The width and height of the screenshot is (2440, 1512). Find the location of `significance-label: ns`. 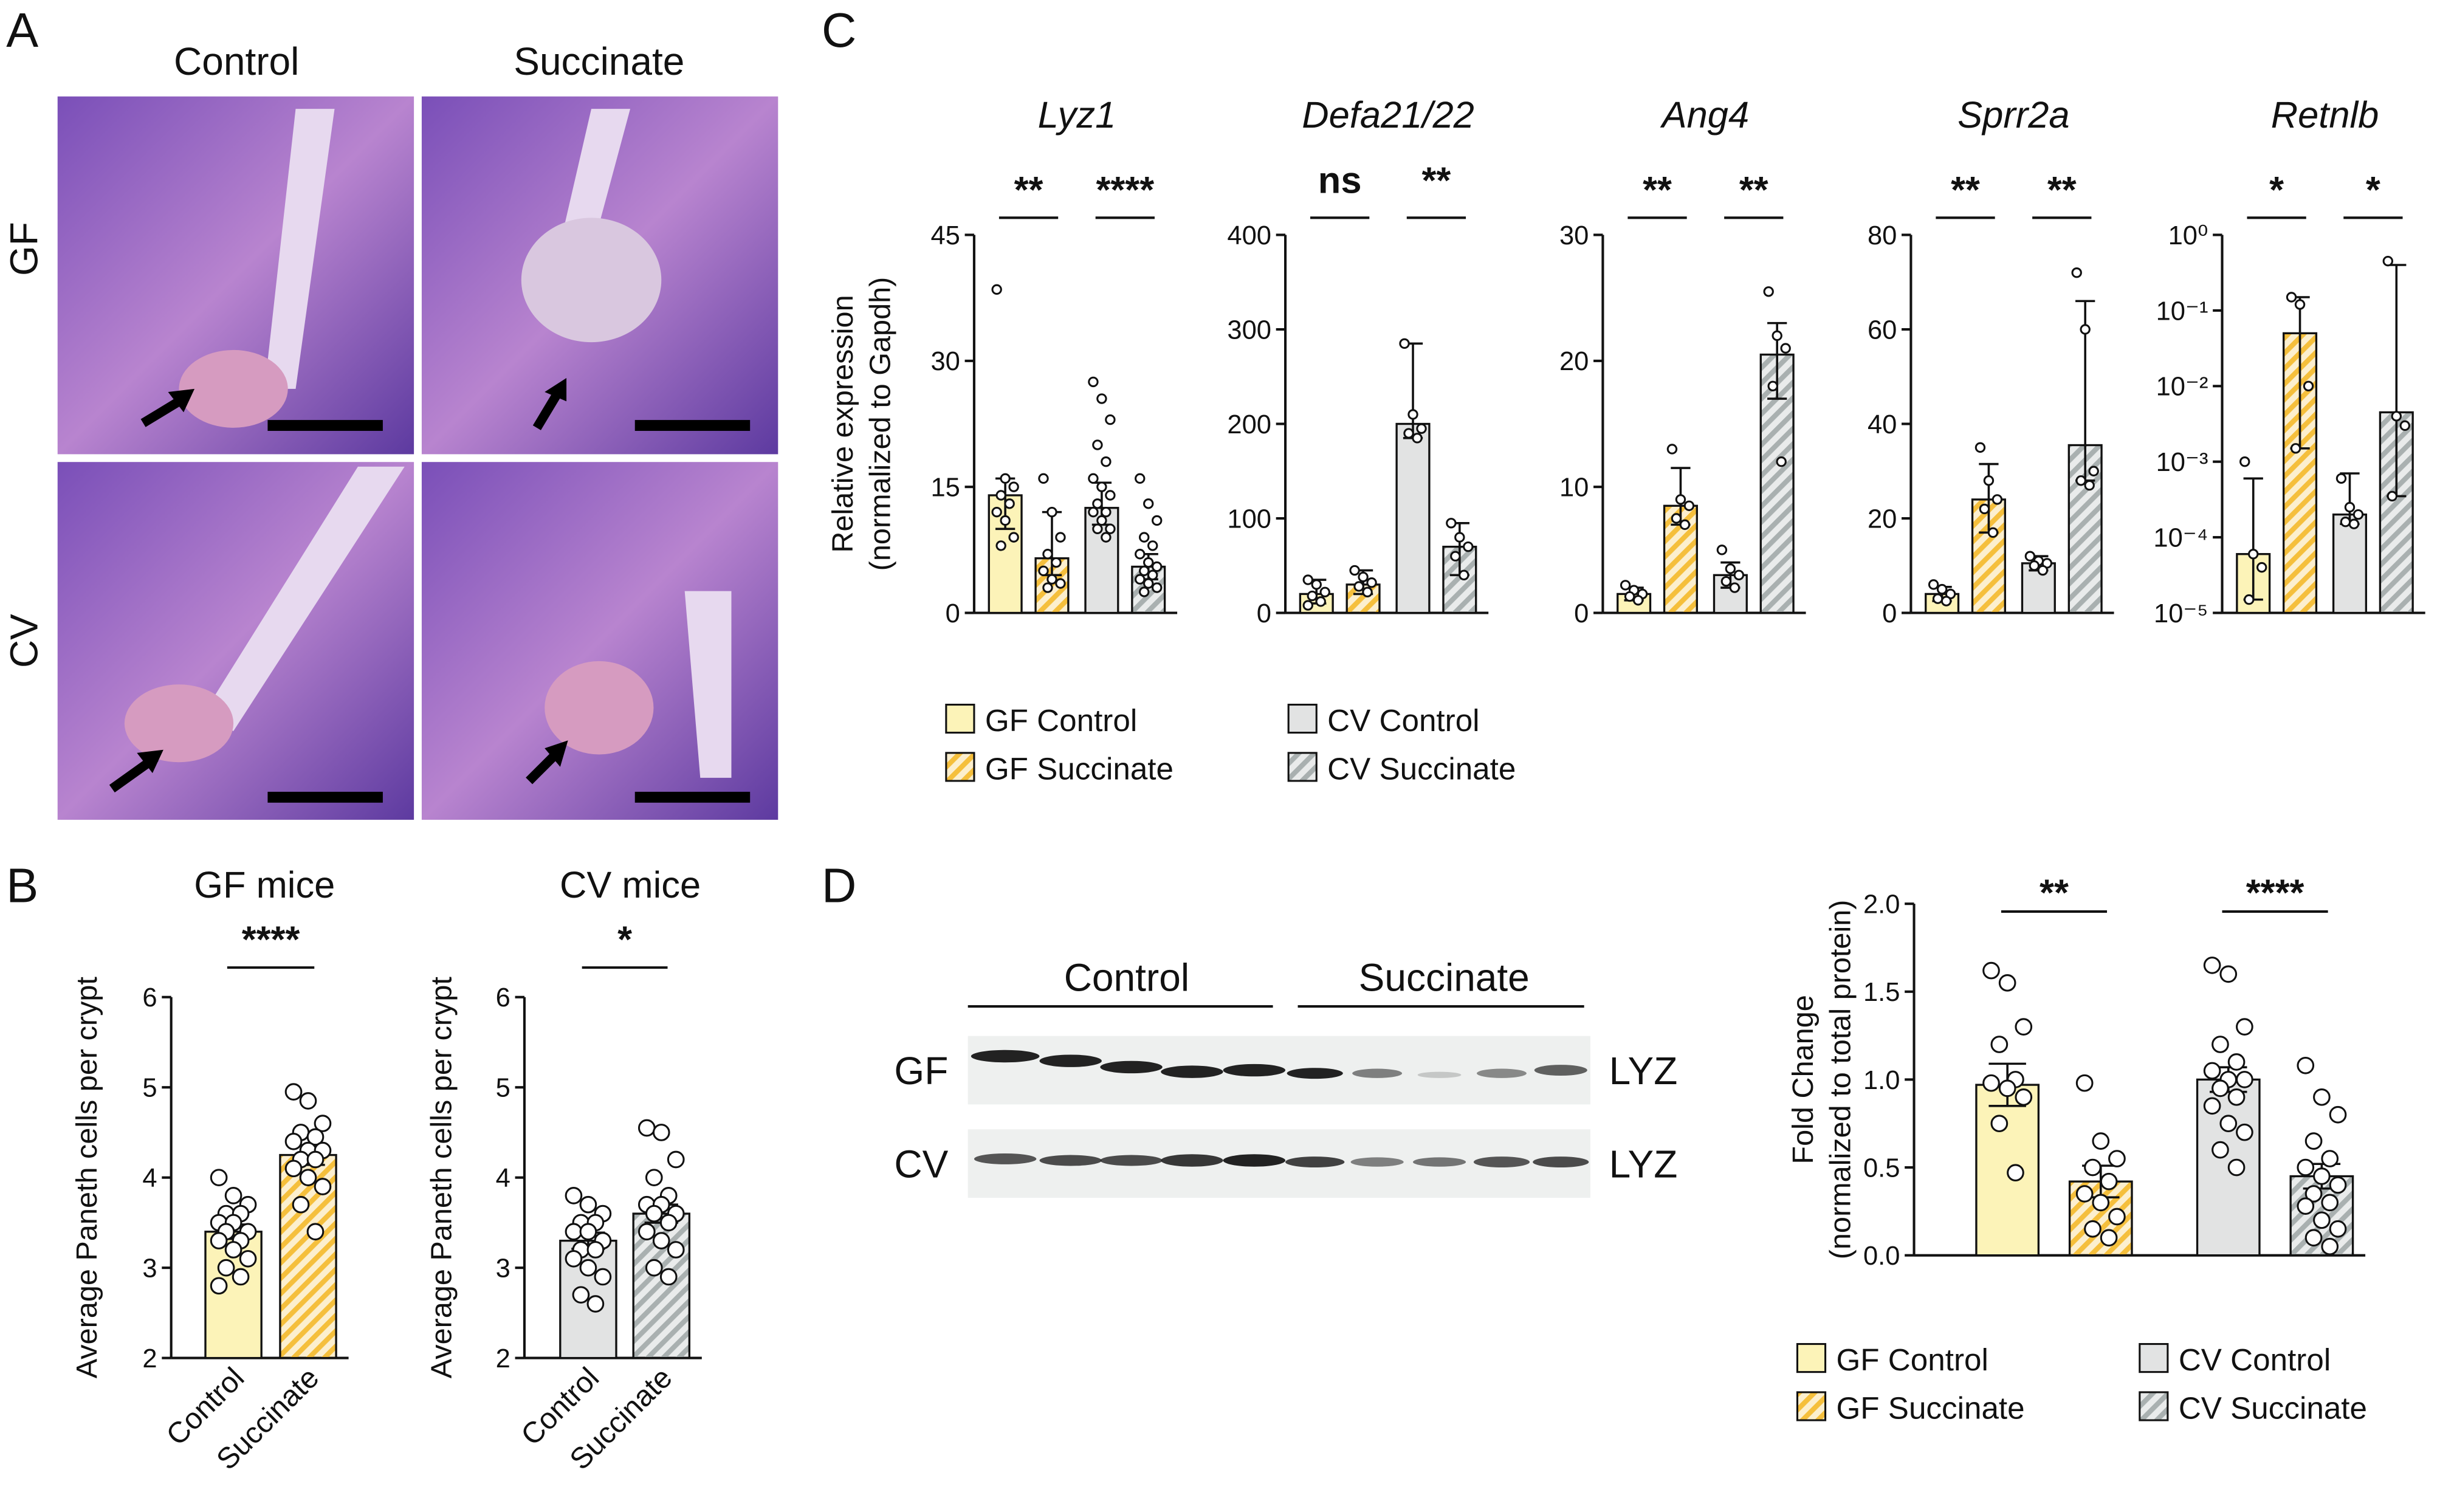

significance-label: ns is located at coordinates (1340, 180).